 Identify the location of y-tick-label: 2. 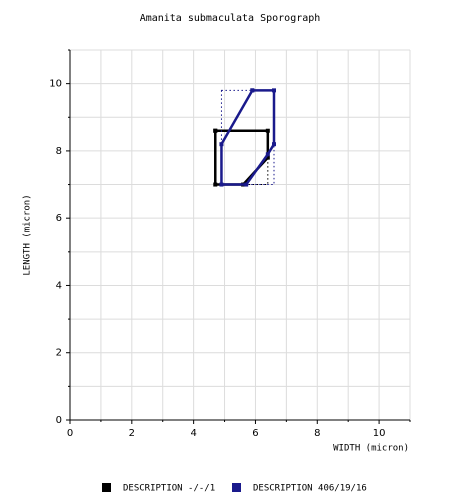
(59, 353).